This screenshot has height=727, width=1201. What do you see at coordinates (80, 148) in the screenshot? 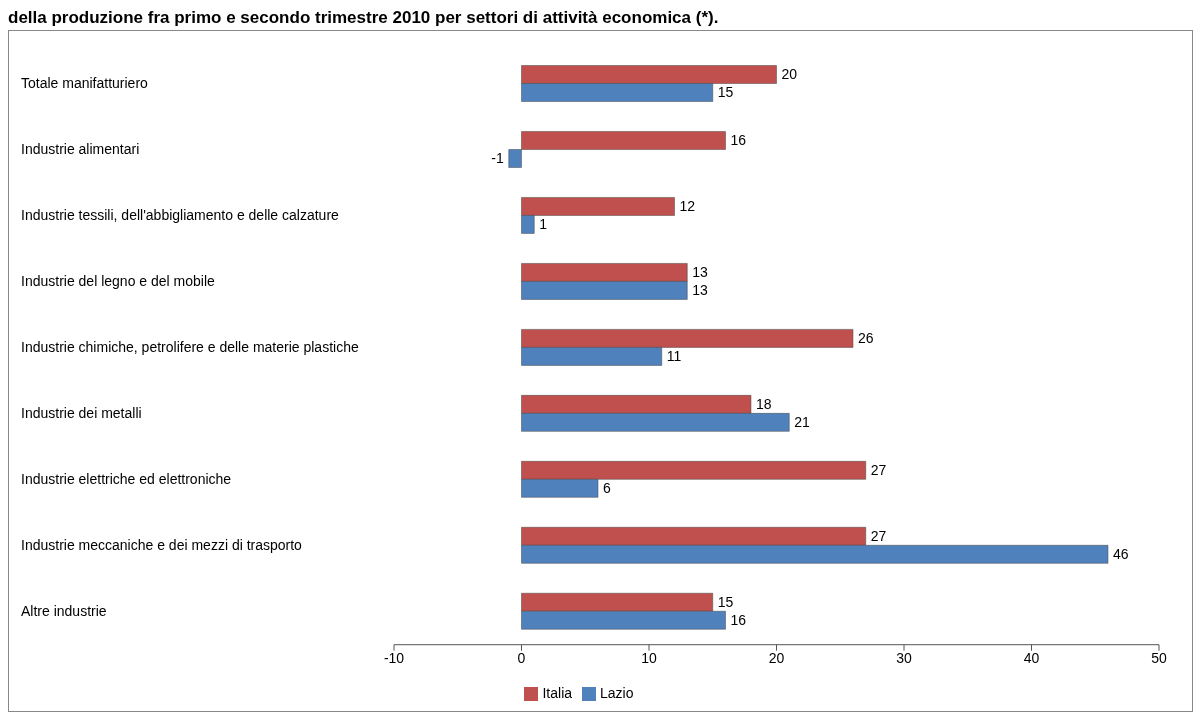
I see `y-tick-label: Industrie alimentari` at bounding box center [80, 148].